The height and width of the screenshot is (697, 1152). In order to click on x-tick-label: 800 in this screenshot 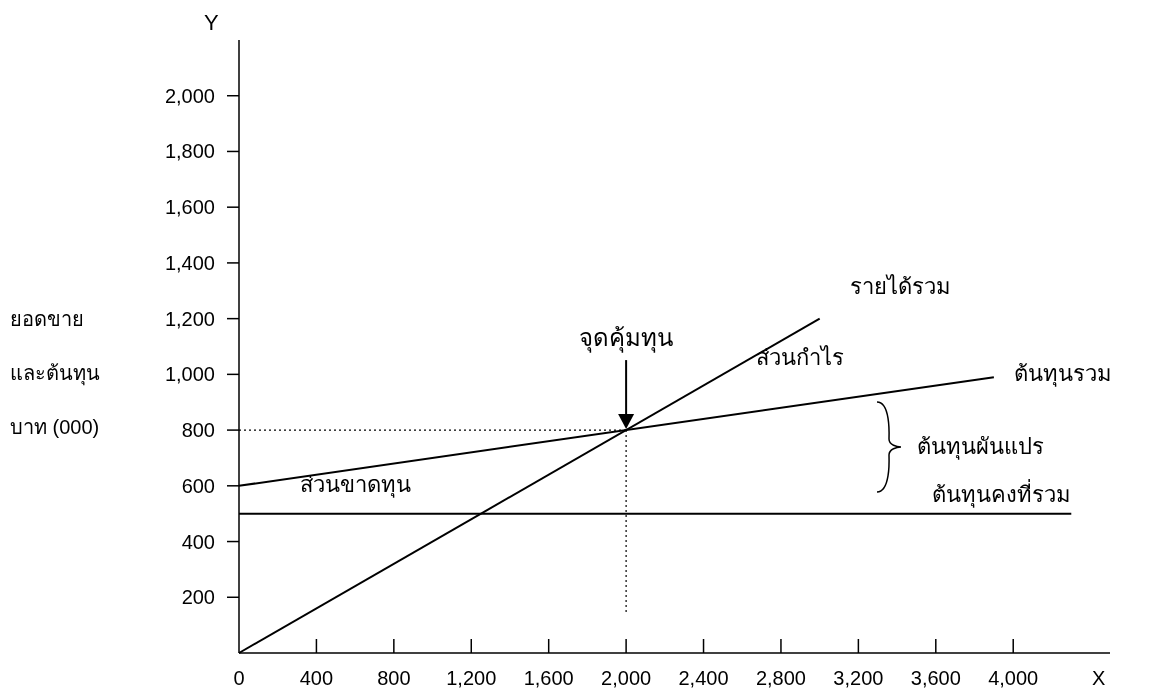, I will do `click(394, 678)`.